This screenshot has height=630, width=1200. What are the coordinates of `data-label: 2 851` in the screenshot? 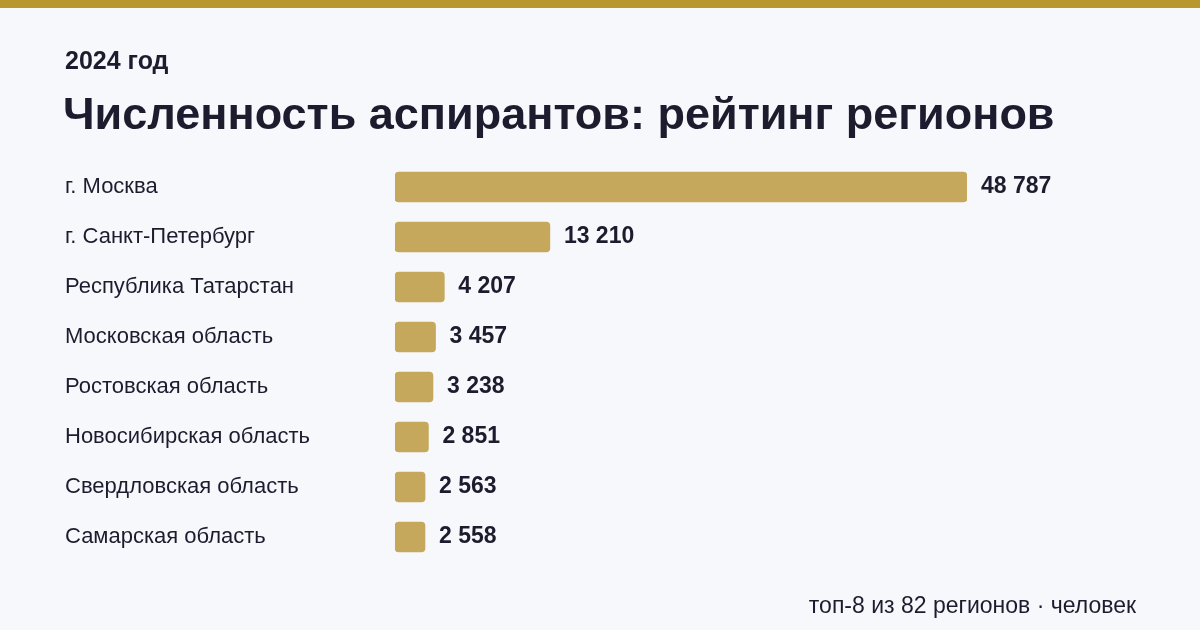 It's located at (471, 435).